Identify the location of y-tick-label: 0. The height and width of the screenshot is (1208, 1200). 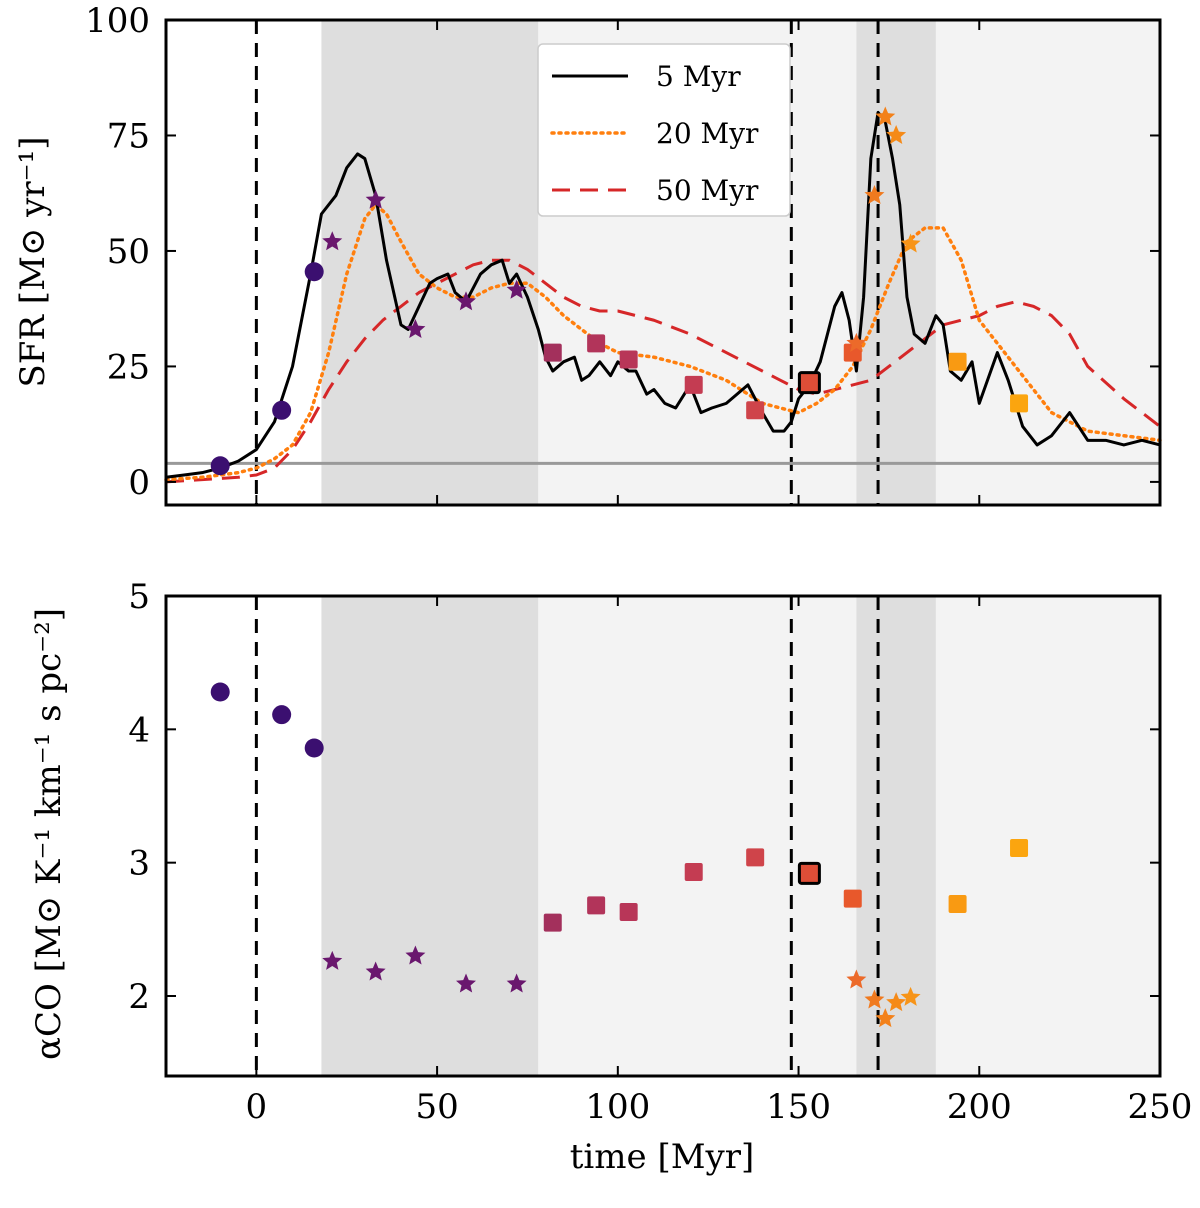
(139, 483).